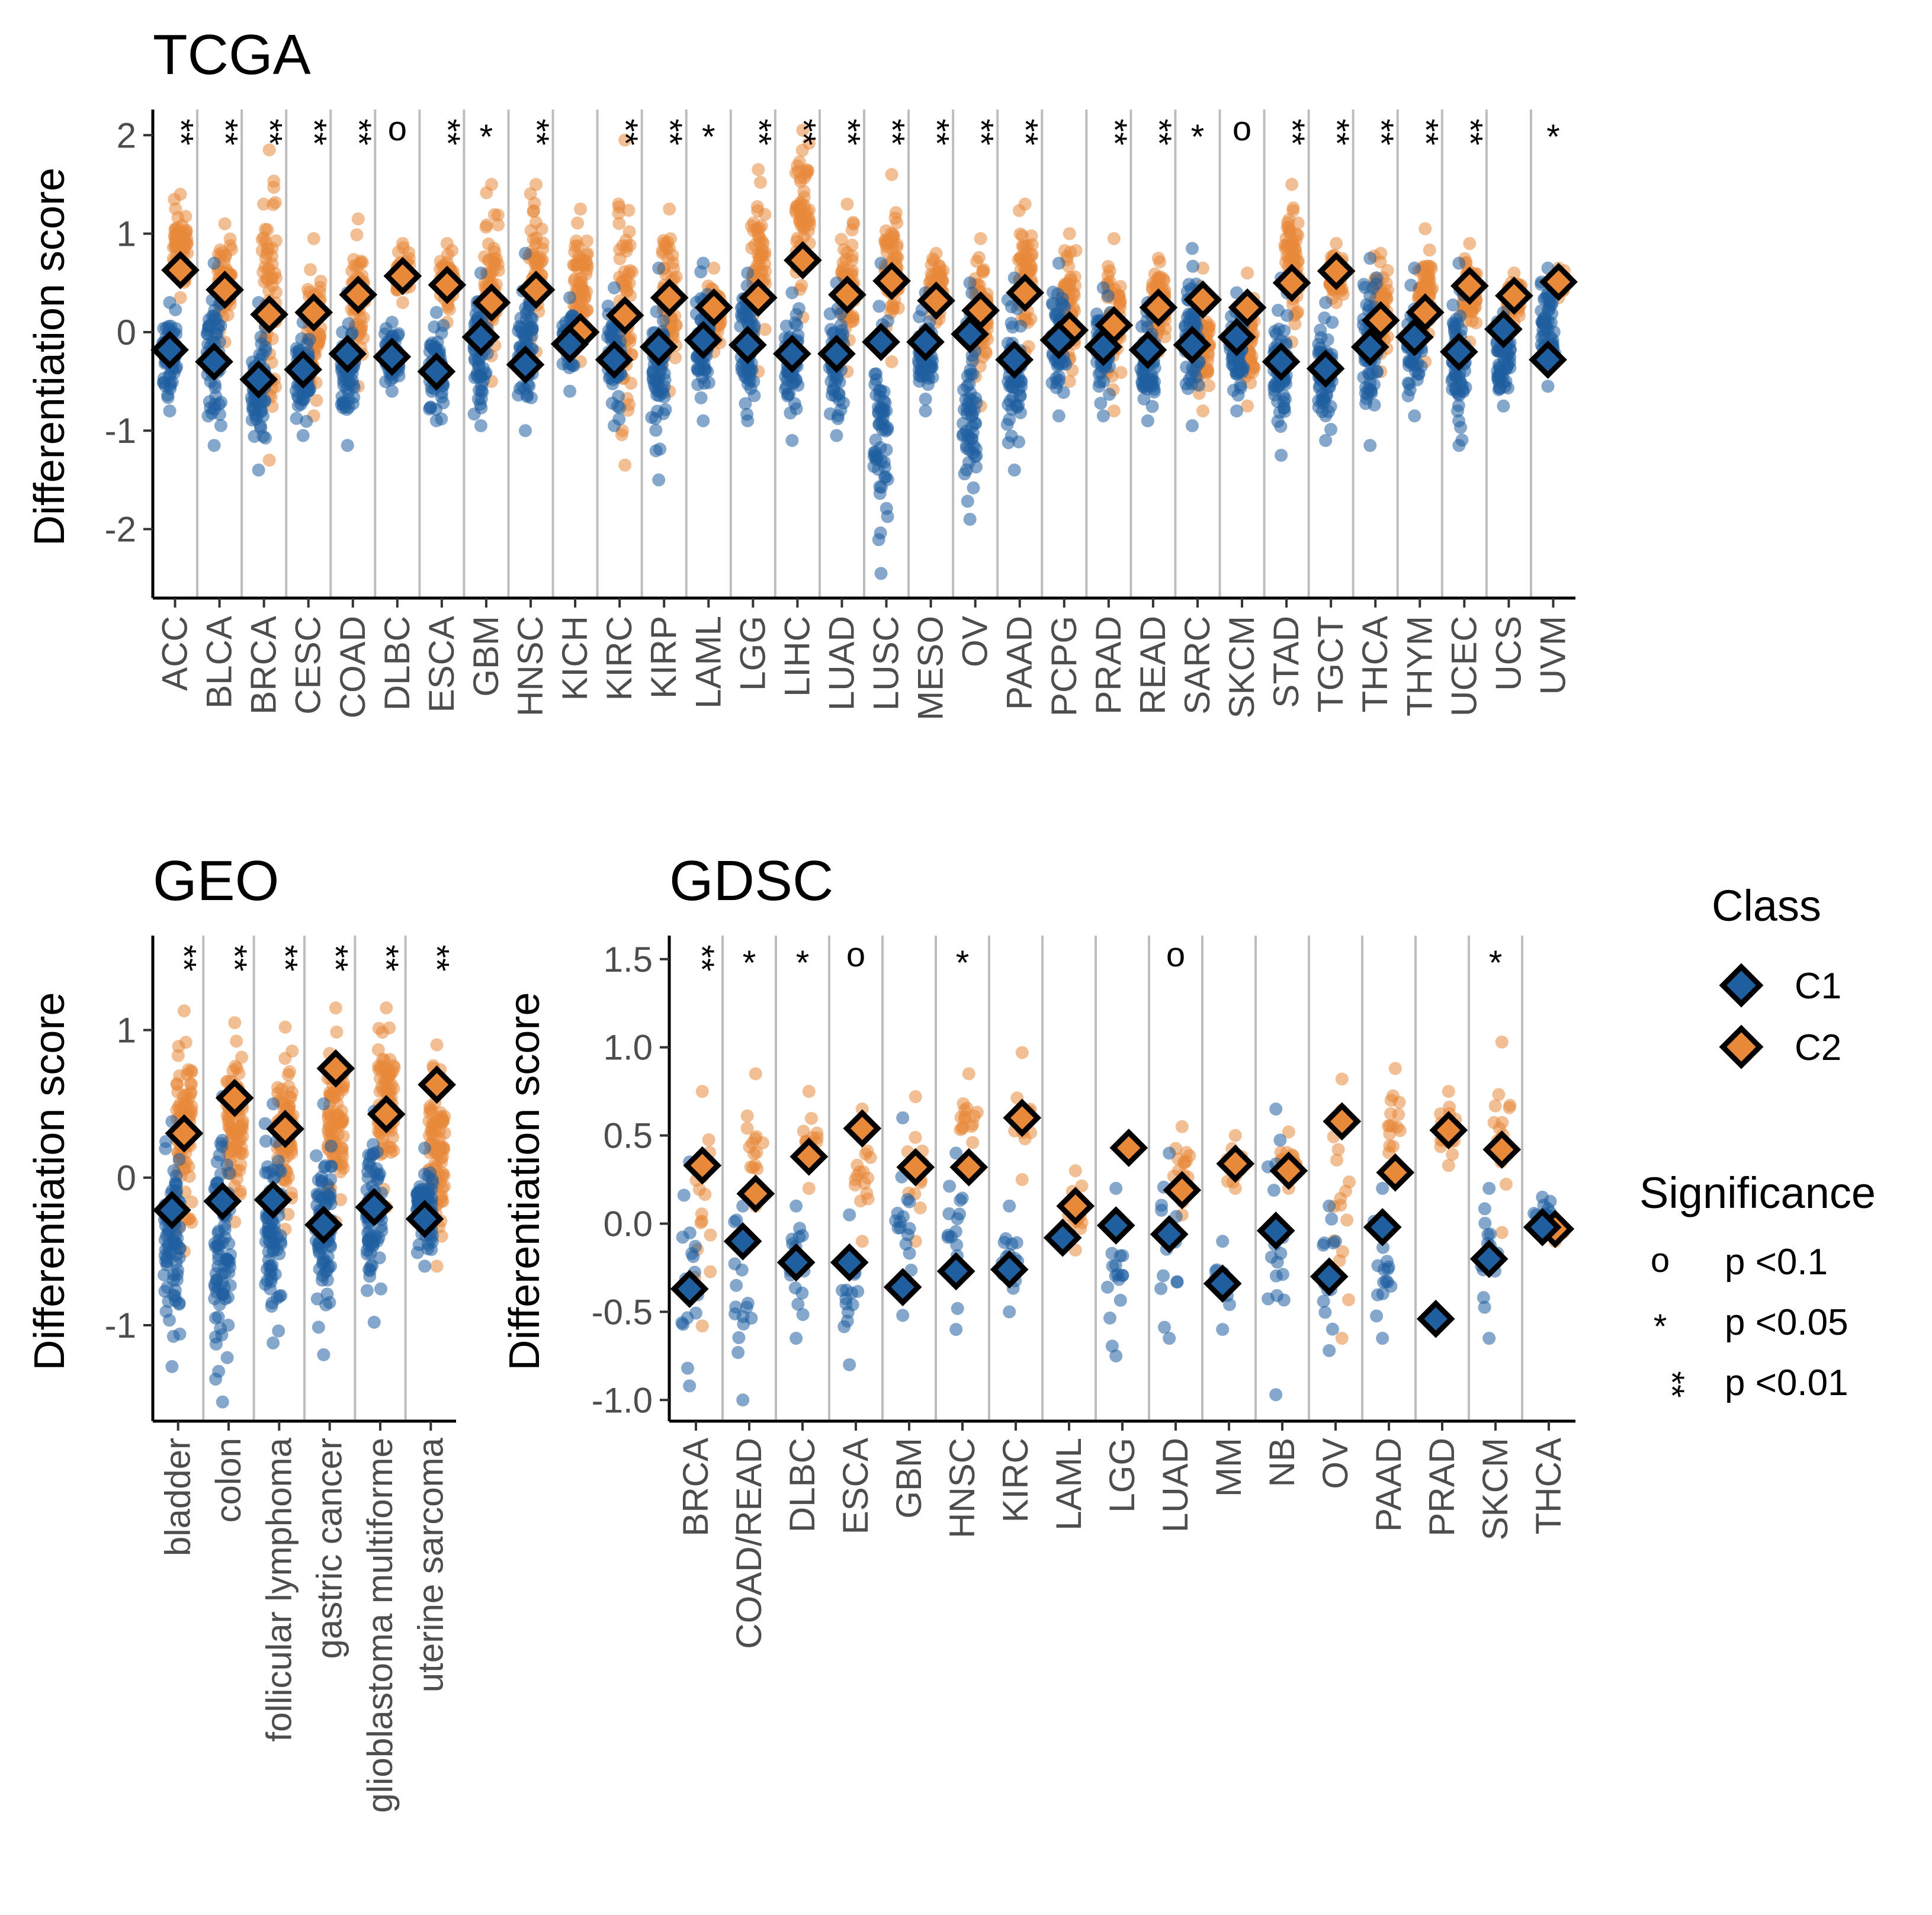  Describe the element at coordinates (329, 1549) in the screenshot. I see `geo-x-tick-label: gastric cancer` at that location.